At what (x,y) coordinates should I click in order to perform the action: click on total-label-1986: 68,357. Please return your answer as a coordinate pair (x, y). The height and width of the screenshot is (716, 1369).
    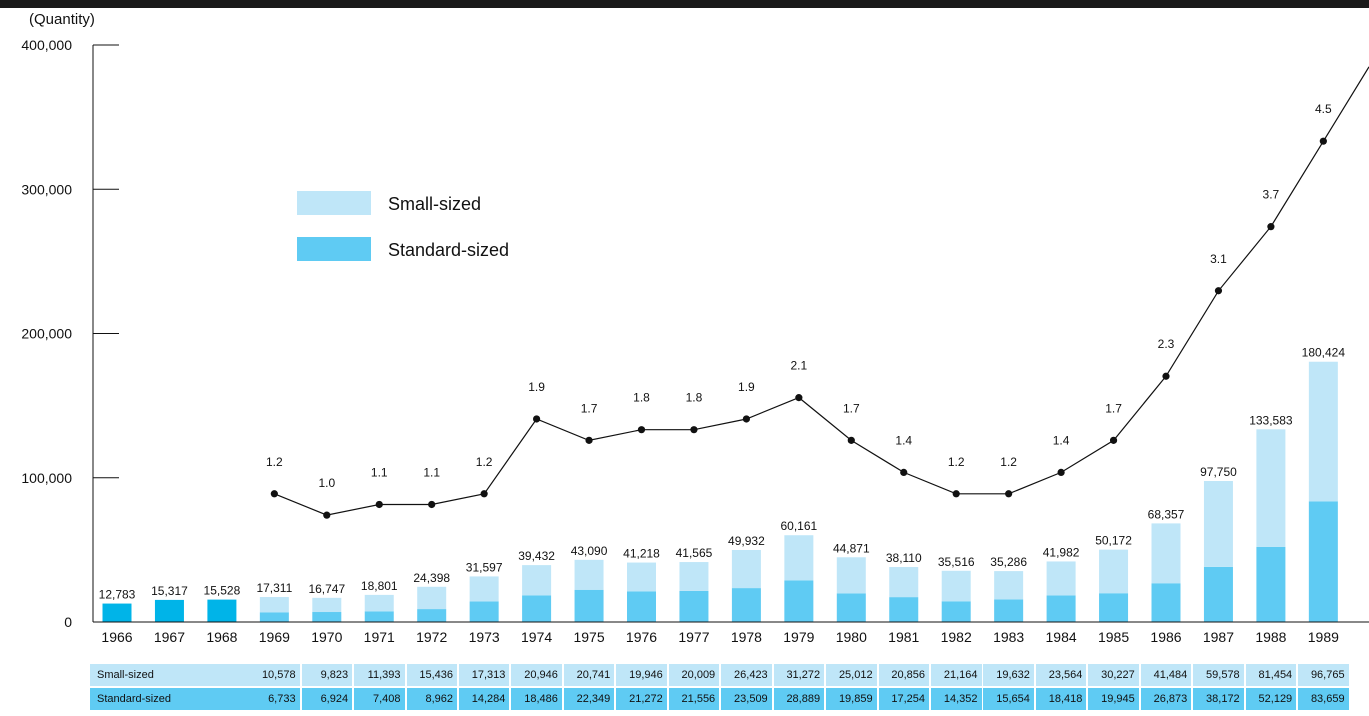
    Looking at the image, I should click on (1166, 514).